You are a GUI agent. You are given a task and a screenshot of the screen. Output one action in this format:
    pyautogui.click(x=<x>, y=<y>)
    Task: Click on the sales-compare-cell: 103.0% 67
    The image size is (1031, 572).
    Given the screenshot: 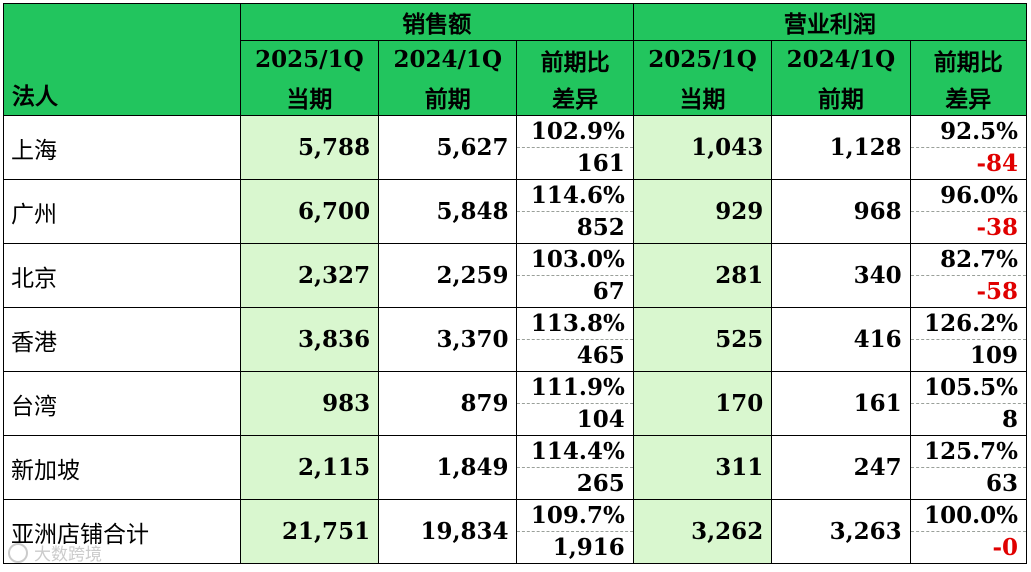 What is the action you would take?
    pyautogui.click(x=575, y=275)
    